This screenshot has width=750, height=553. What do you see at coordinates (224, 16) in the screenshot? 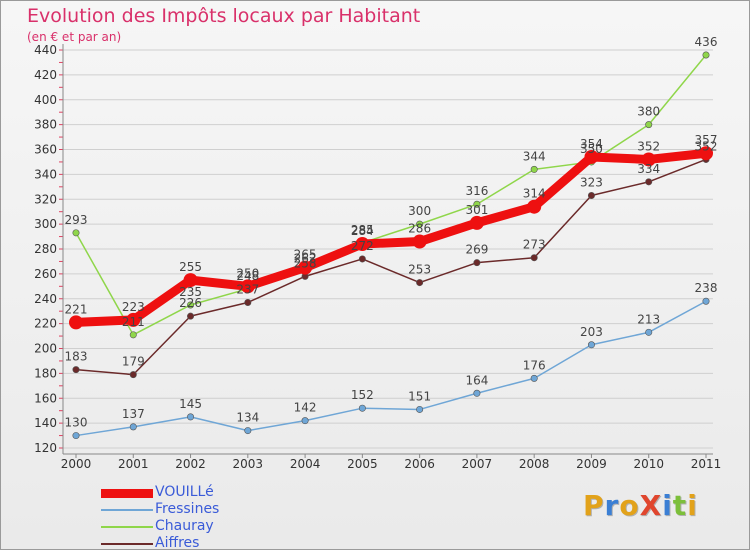
I see `chart-title: Evolution des Impôts locaux par Habitant` at bounding box center [224, 16].